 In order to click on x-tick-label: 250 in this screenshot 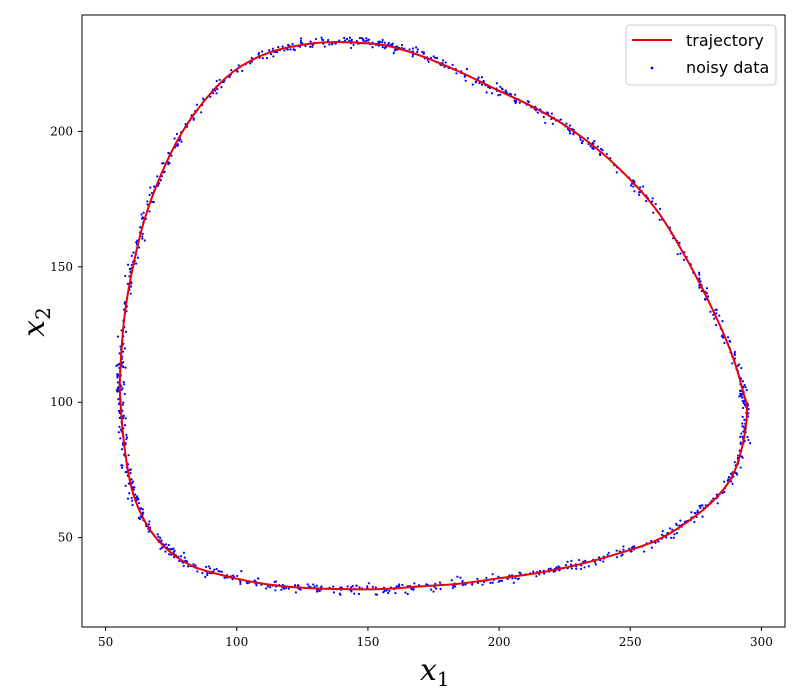, I will do `click(630, 642)`.